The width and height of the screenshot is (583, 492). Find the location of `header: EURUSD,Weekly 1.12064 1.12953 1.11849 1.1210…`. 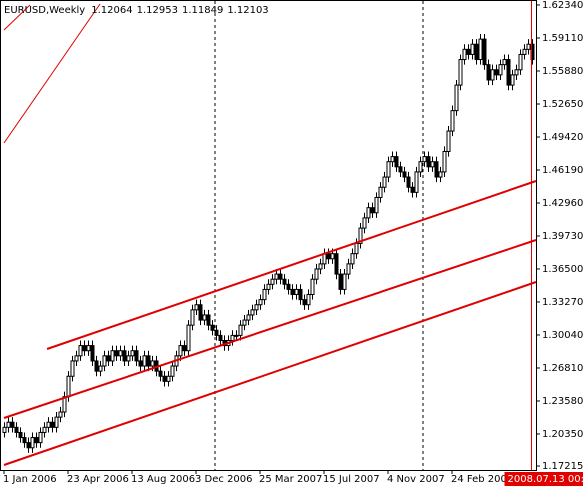

header: EURUSD,Weekly 1.12064 1.12953 1.11849 1.1210… is located at coordinates (136, 10).